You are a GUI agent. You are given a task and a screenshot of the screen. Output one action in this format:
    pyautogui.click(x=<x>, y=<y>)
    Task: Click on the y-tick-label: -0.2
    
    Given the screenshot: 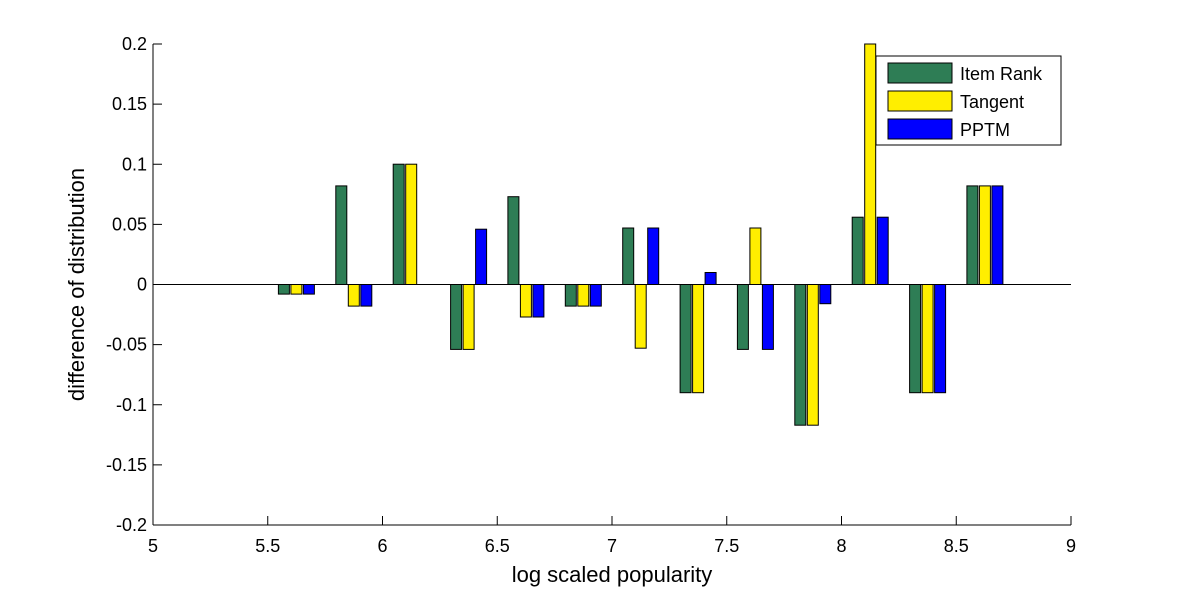 What is the action you would take?
    pyautogui.click(x=131, y=525)
    